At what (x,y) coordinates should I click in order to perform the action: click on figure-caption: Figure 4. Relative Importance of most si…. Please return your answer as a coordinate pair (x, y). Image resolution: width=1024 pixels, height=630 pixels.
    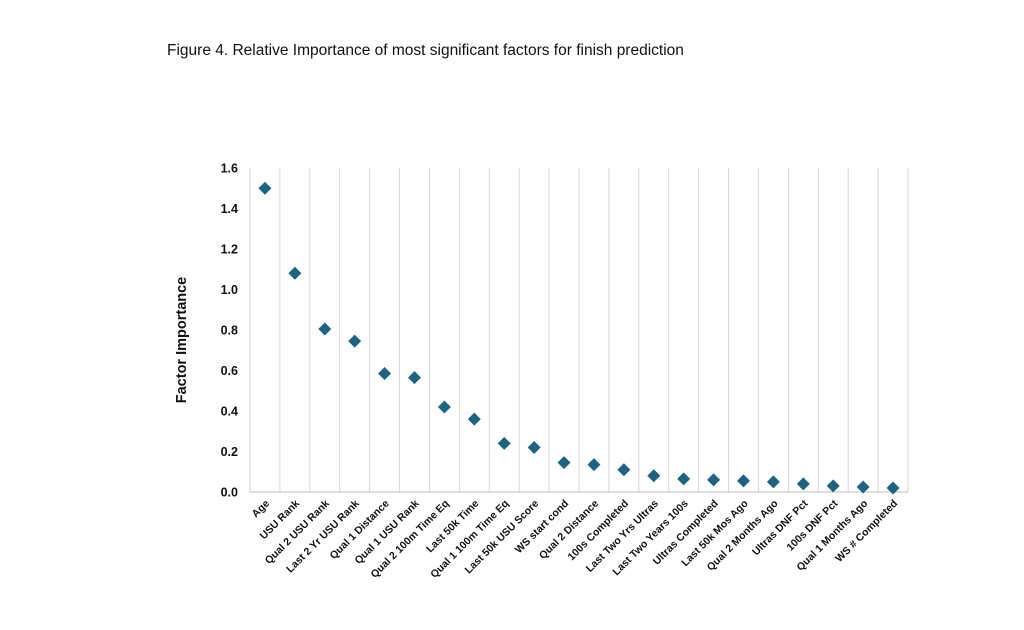
    Looking at the image, I should click on (425, 50).